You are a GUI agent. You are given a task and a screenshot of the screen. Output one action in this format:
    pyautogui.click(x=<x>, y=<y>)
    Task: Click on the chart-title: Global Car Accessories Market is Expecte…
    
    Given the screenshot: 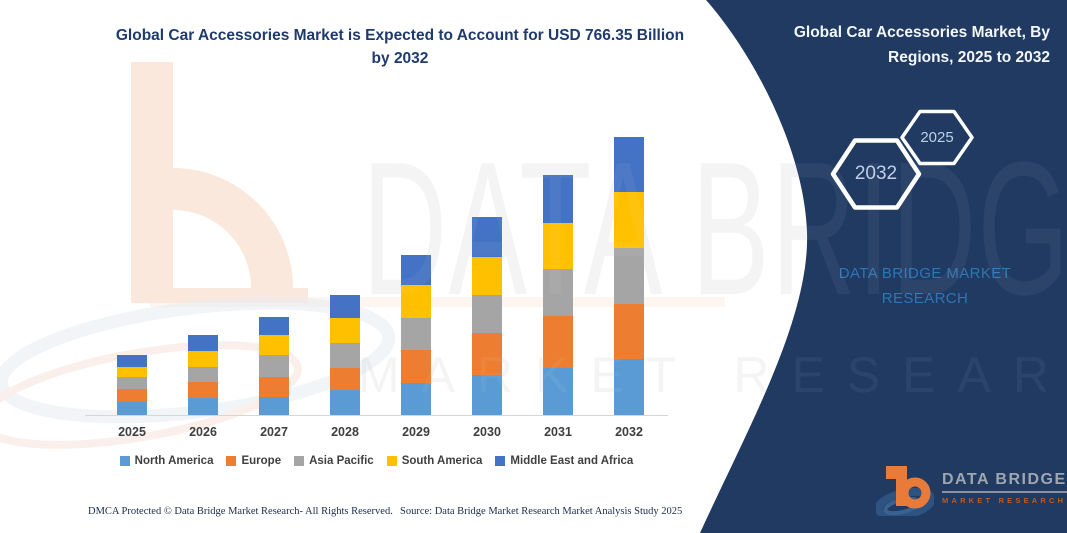 What is the action you would take?
    pyautogui.click(x=400, y=47)
    